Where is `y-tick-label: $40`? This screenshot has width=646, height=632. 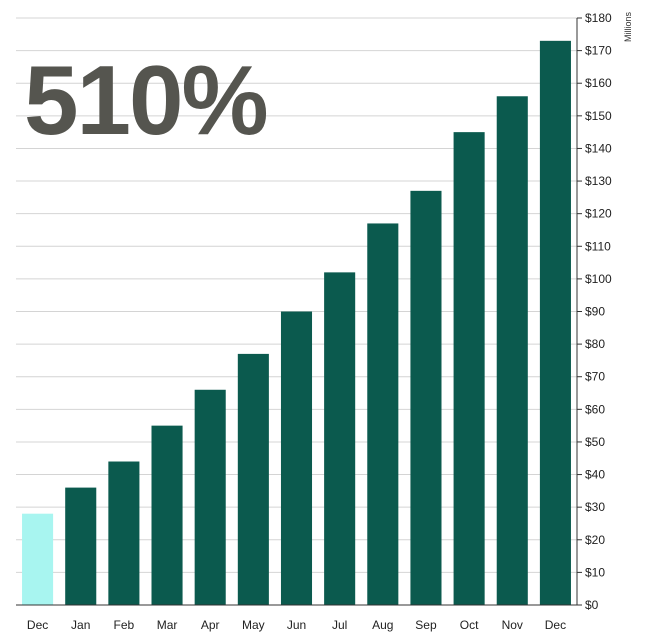
y-tick-label: $40 is located at coordinates (595, 475).